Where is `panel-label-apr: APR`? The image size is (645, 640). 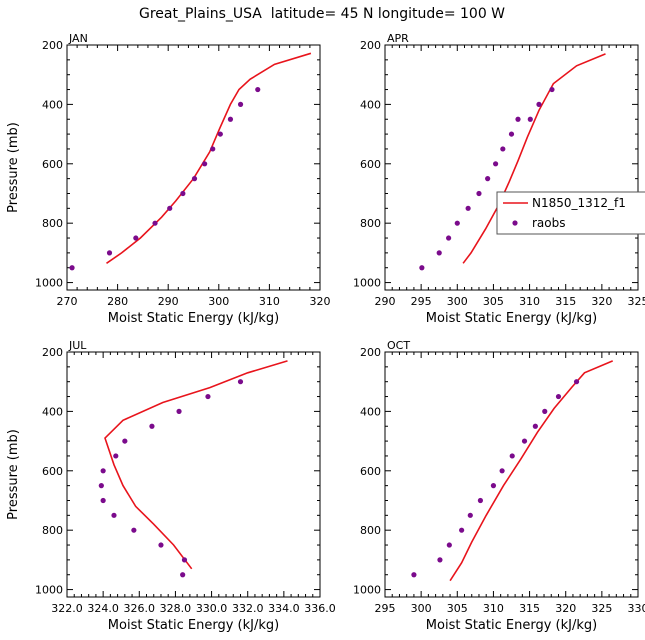 panel-label-apr: APR is located at coordinates (398, 38).